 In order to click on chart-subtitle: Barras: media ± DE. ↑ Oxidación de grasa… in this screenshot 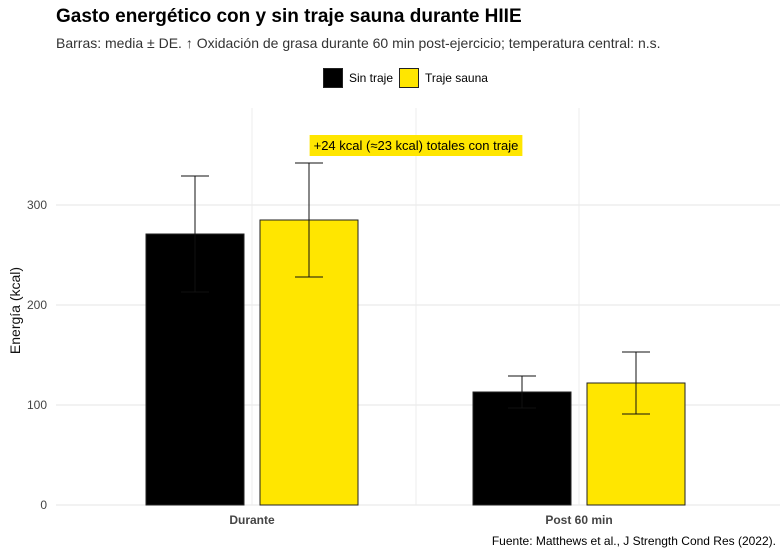, I will do `click(358, 43)`.